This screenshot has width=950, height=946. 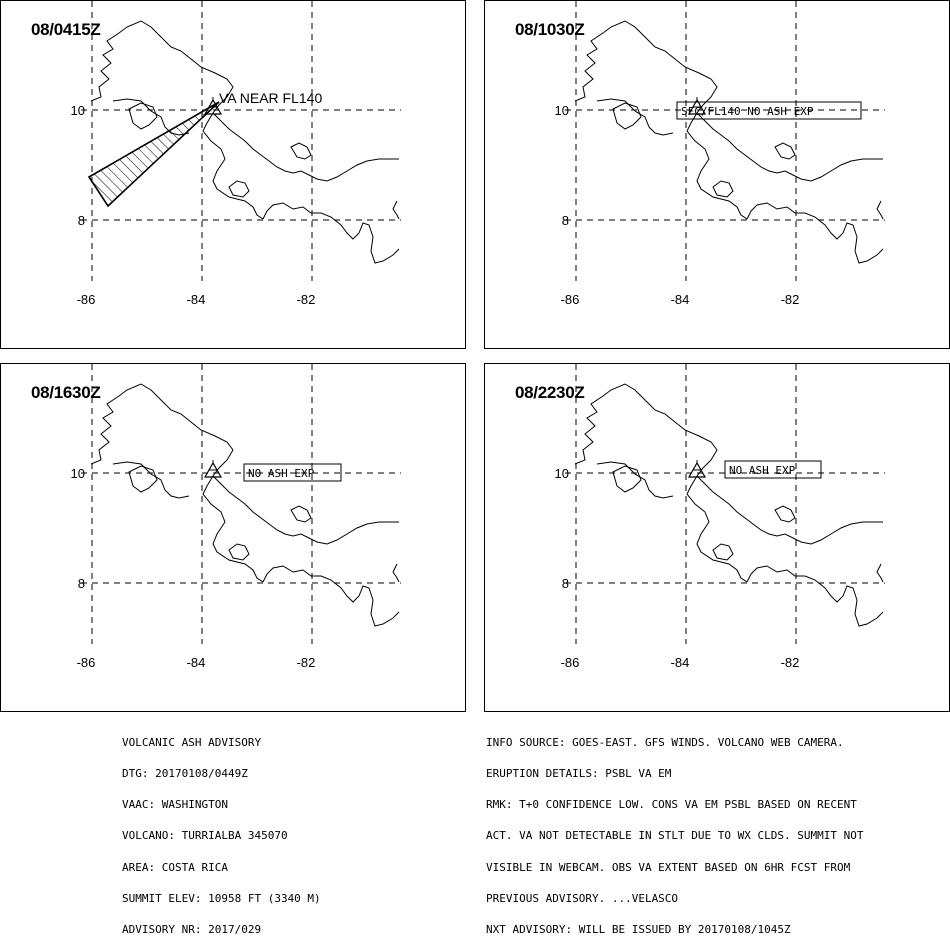 I want to click on panel-time: 08/2230Z, so click(x=550, y=392).